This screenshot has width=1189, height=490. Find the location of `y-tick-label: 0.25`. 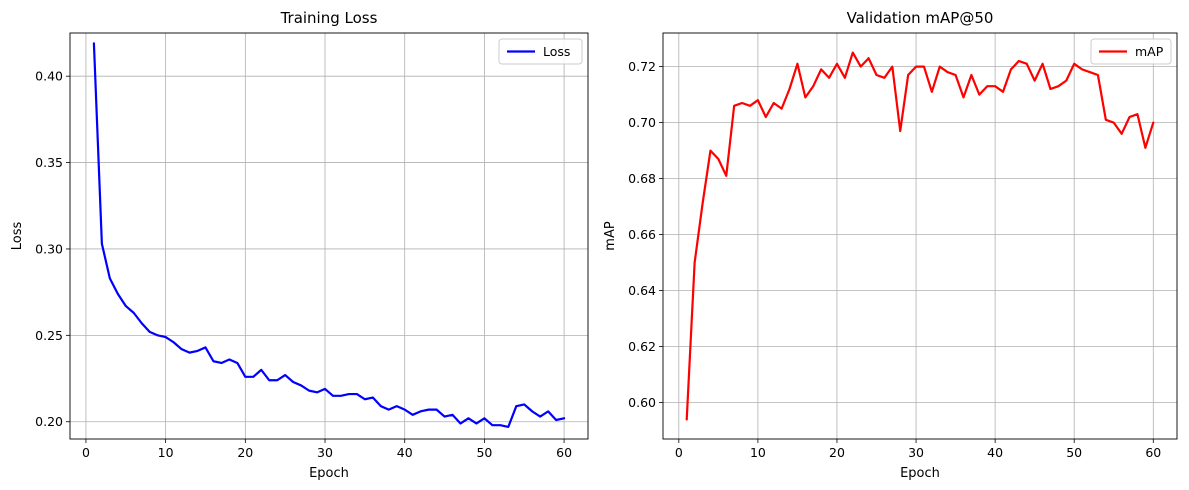

y-tick-label: 0.25 is located at coordinates (49, 335).